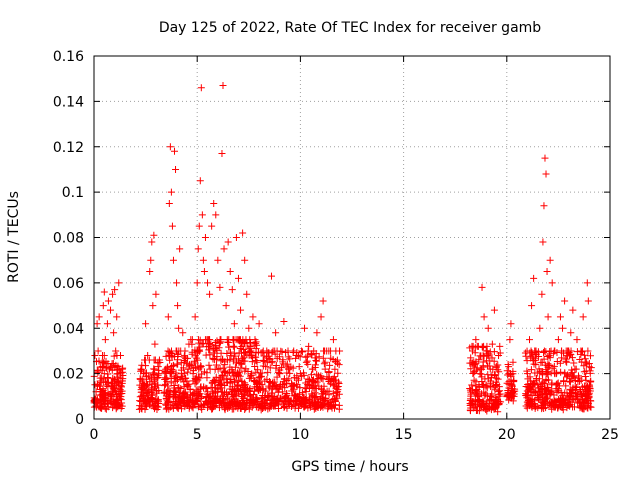  Describe the element at coordinates (68, 239) in the screenshot. I see `y-tick-label: 0.08` at that location.